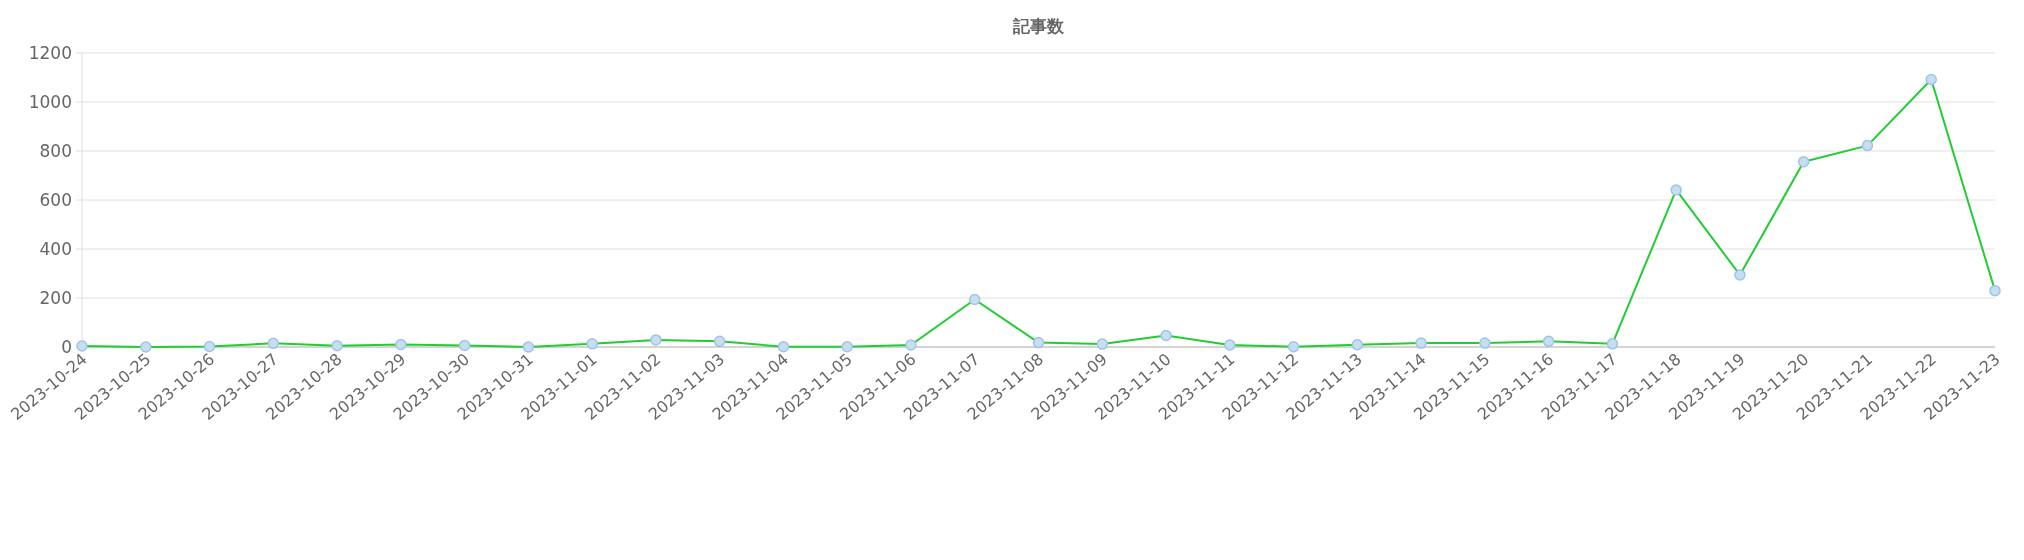  What do you see at coordinates (50, 102) in the screenshot?
I see `y-tick-label: 1000` at bounding box center [50, 102].